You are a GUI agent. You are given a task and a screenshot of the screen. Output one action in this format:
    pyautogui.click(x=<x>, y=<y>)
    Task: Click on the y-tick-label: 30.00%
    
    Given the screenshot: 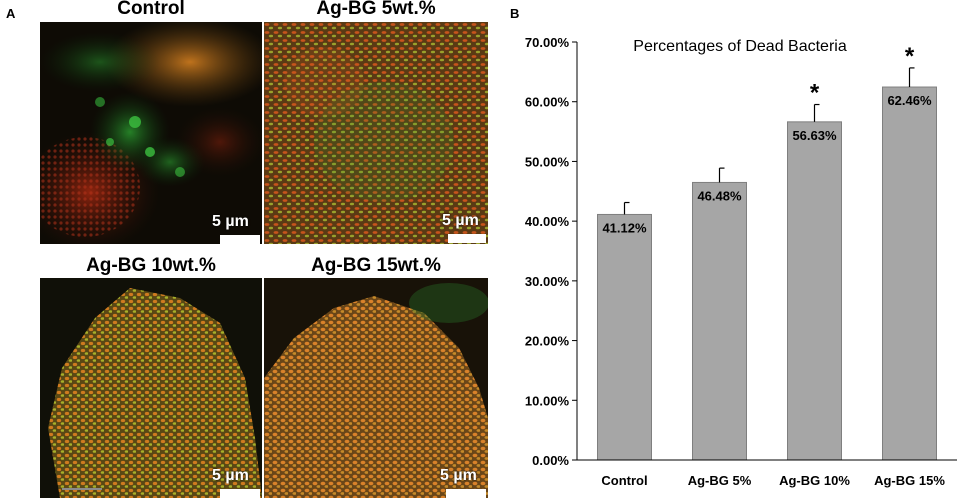 What is the action you would take?
    pyautogui.click(x=547, y=281)
    